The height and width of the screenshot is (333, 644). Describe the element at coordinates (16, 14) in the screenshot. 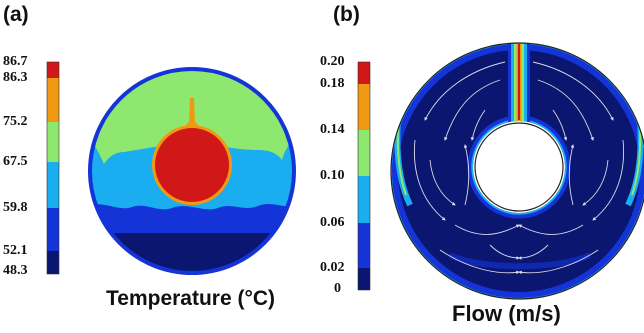

I see `panel-a-label: (a)` at that location.